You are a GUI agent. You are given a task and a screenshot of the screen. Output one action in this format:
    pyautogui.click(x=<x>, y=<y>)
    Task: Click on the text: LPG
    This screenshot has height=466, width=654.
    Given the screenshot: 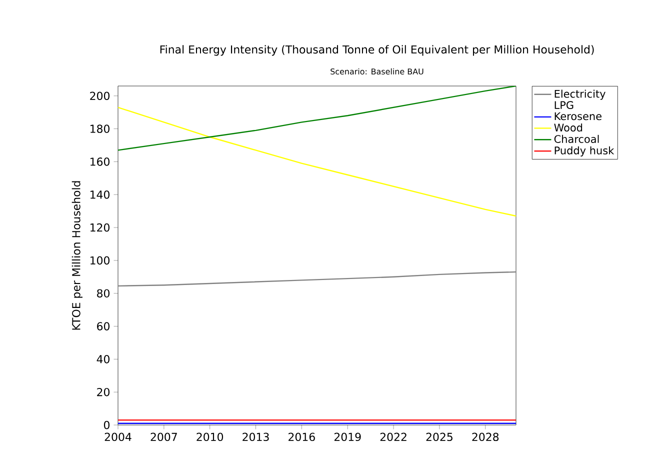 What is the action you would take?
    pyautogui.click(x=564, y=105)
    